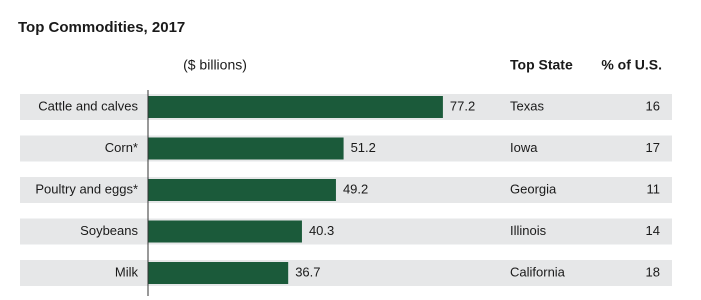  I want to click on top-state: Iowa, so click(524, 147).